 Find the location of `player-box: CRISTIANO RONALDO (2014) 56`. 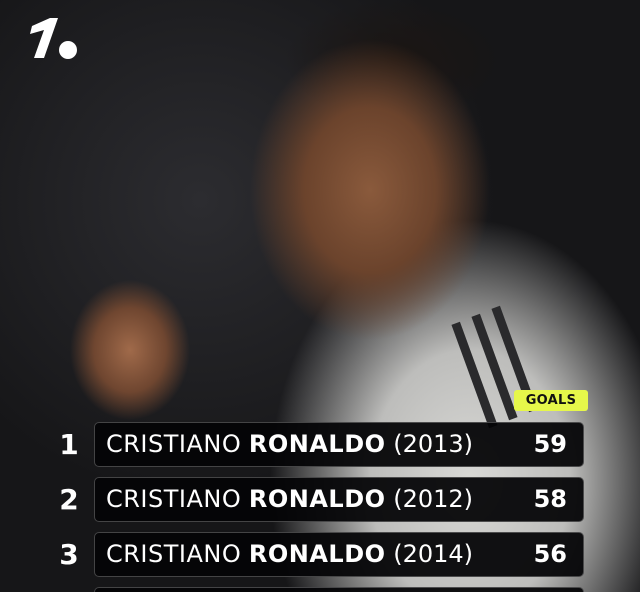

player-box: CRISTIANO RONALDO (2014) 56 is located at coordinates (339, 554).